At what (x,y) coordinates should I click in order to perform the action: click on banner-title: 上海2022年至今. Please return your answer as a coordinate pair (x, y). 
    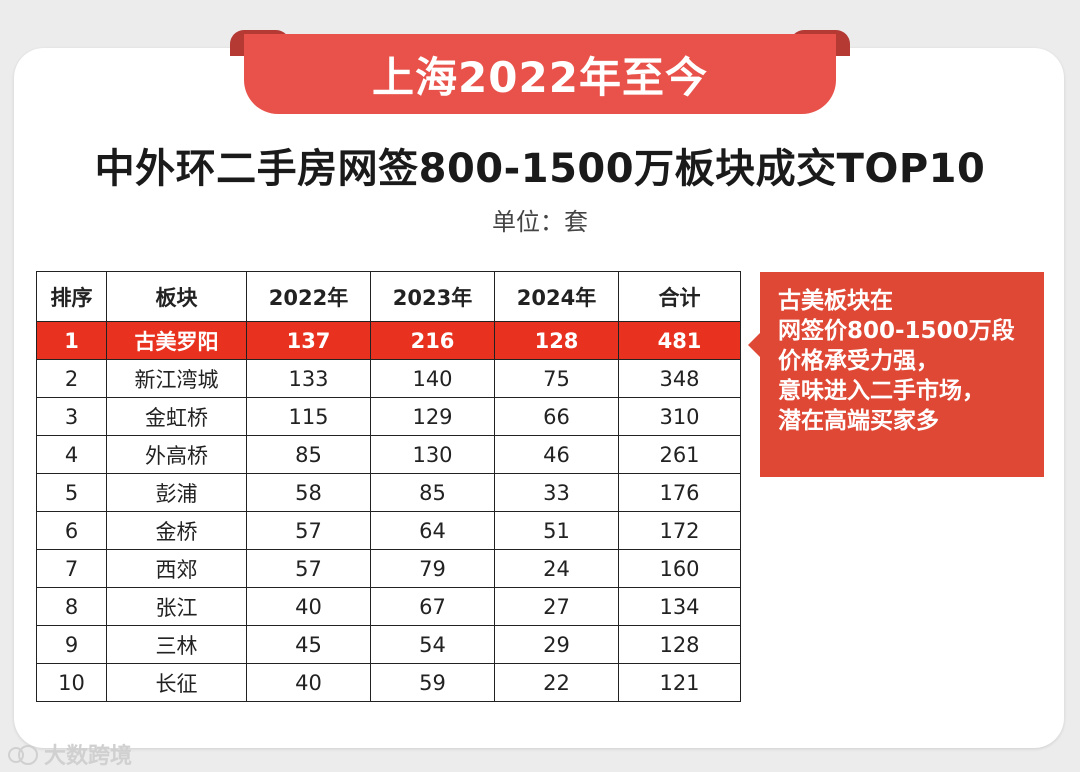
    Looking at the image, I should click on (540, 74).